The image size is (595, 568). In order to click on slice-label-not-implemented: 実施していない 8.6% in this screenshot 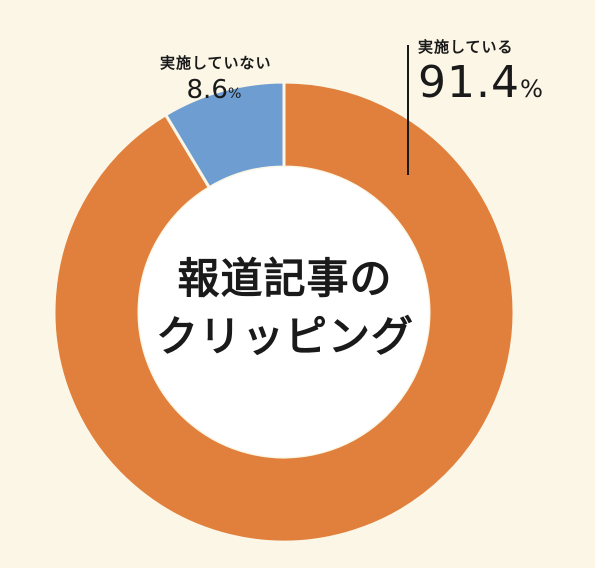, I will do `click(216, 78)`.